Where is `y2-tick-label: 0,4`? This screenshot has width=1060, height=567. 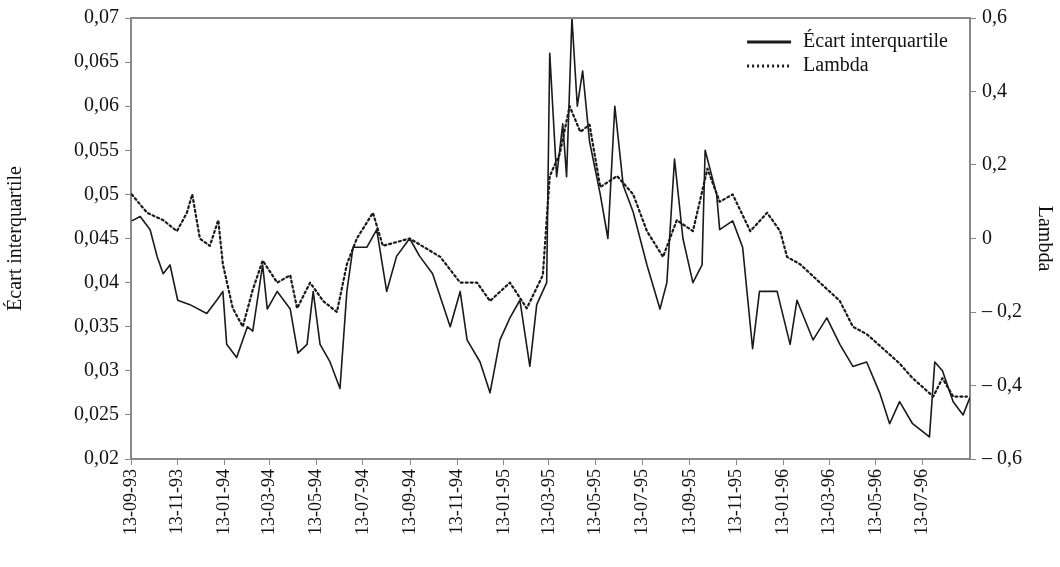 y2-tick-label: 0,4 is located at coordinates (994, 89).